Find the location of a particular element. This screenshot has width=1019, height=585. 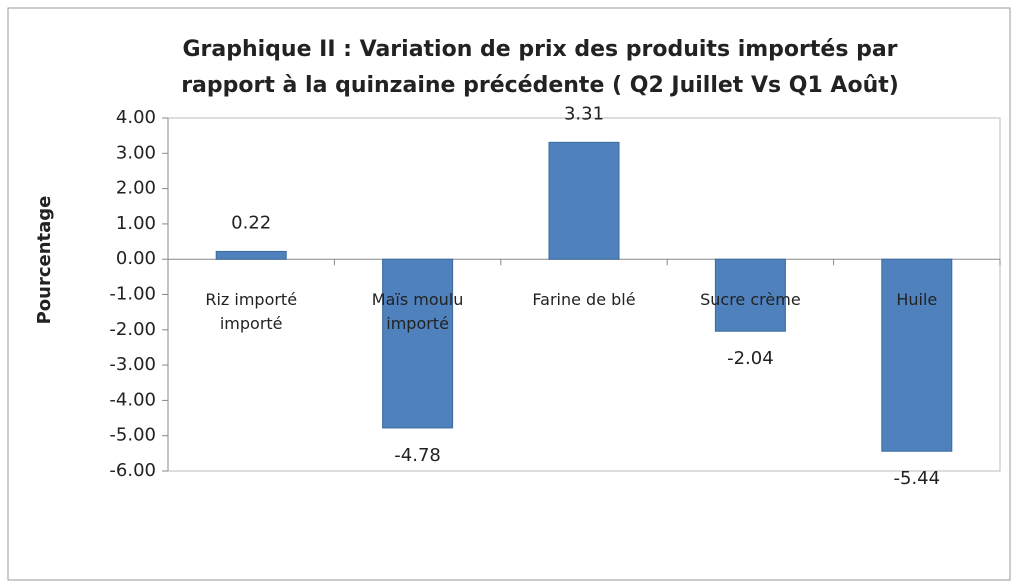

value-label: 0.22 is located at coordinates (251, 222).